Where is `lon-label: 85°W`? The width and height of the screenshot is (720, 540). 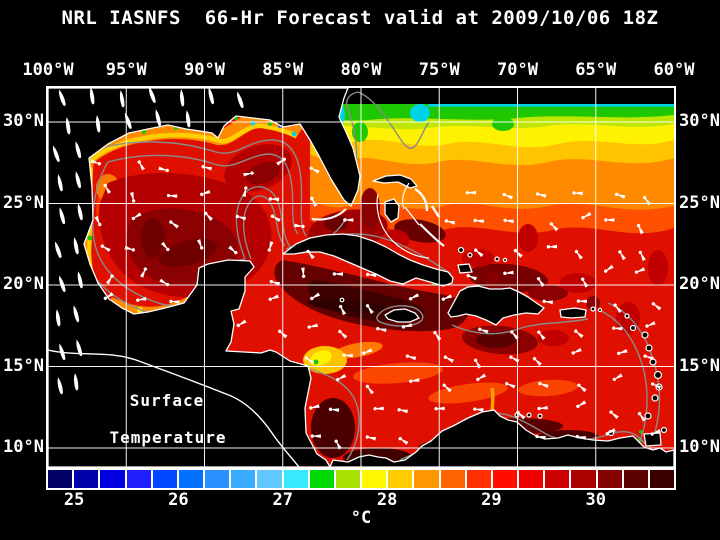
lon-label: 85°W is located at coordinates (283, 70).